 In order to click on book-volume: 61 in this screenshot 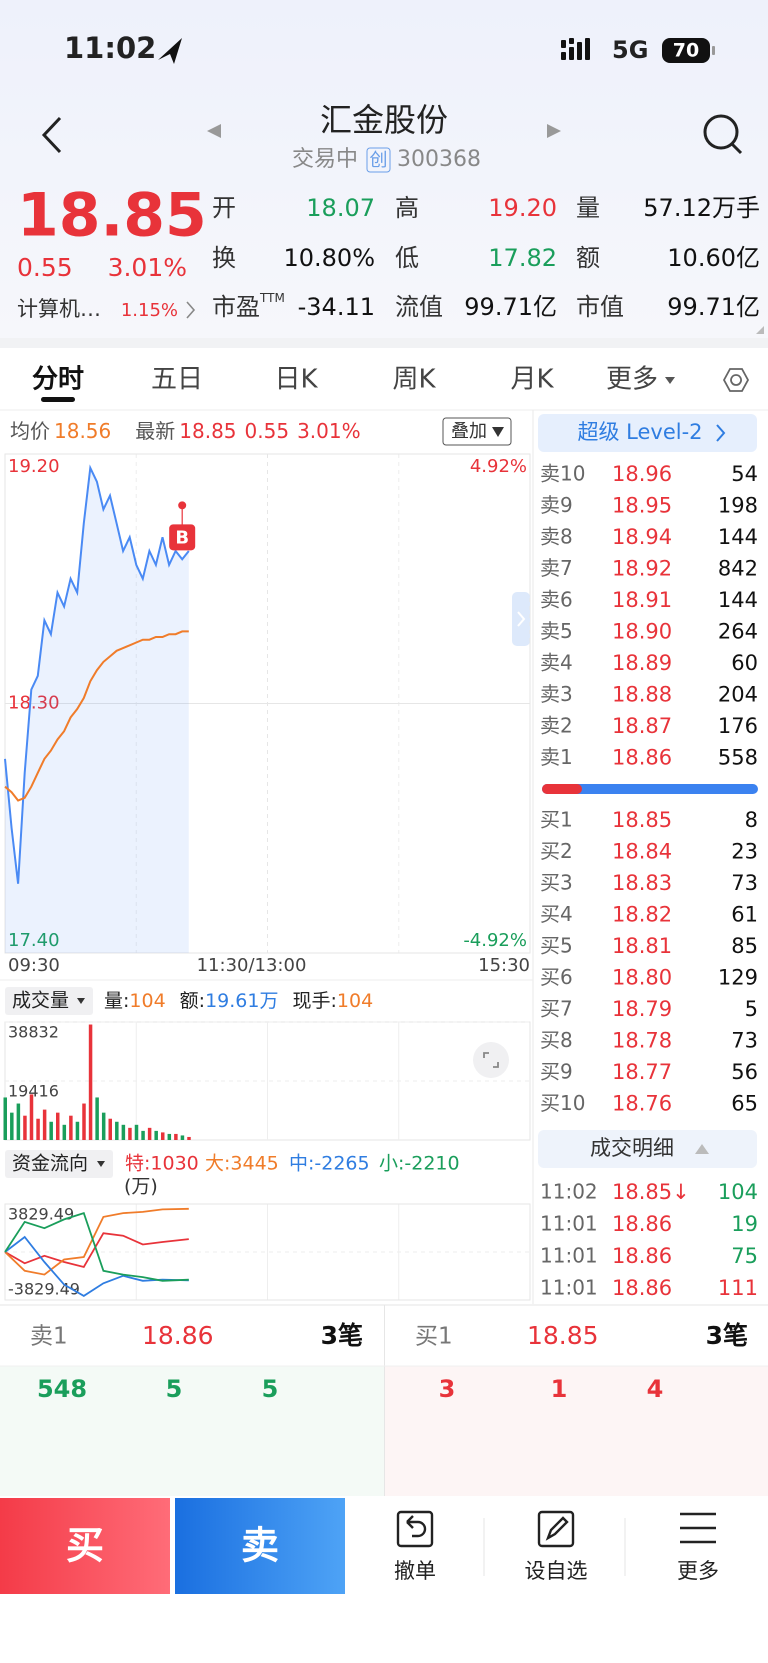, I will do `click(744, 915)`.